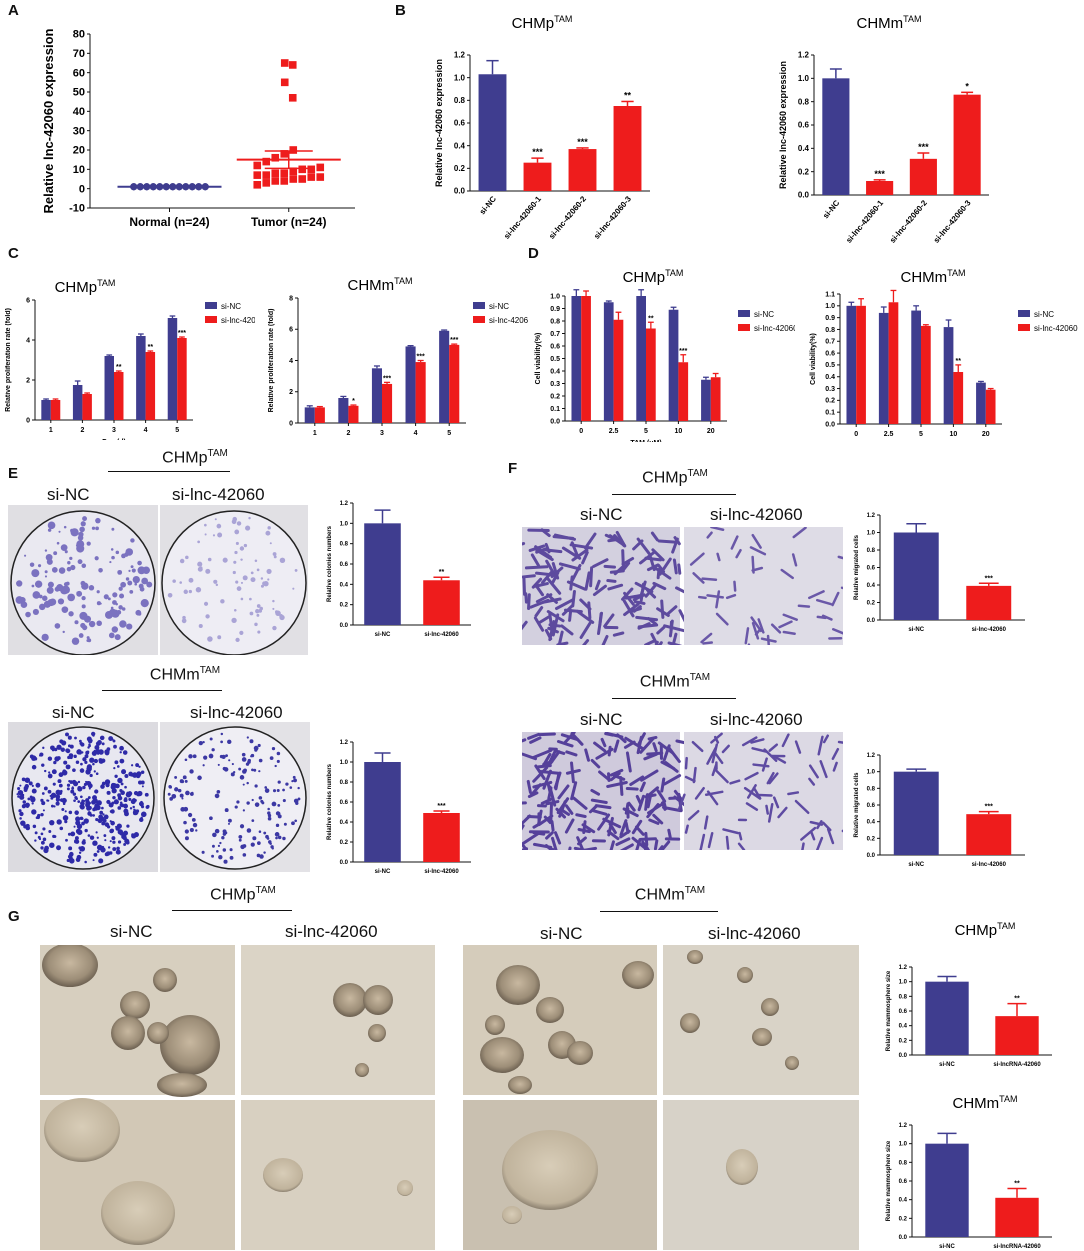 This screenshot has width=1084, height=1251. What do you see at coordinates (159, 797) in the screenshot?
I see `e-colony-photos-chmm` at bounding box center [159, 797].